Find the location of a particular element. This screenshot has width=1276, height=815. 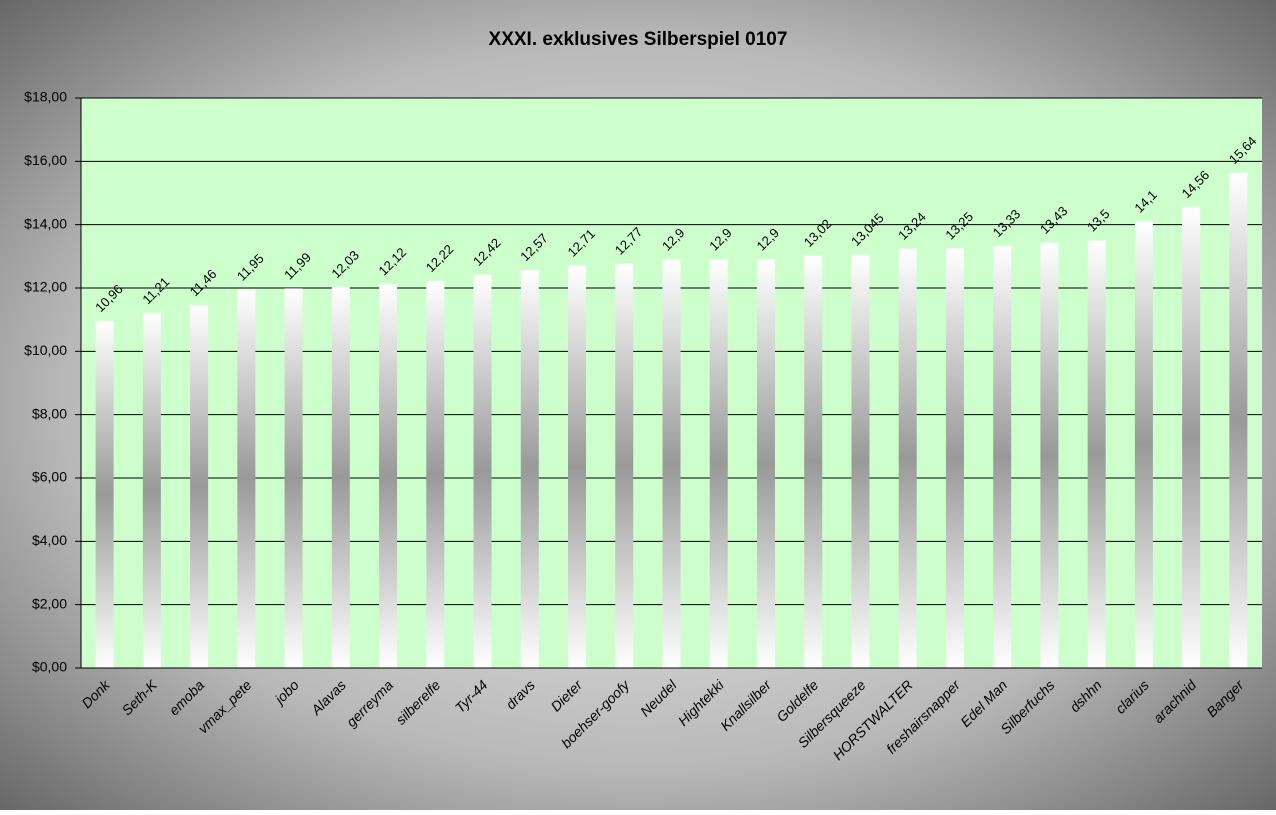

y-tick-label: $12,00 is located at coordinates (45, 287).